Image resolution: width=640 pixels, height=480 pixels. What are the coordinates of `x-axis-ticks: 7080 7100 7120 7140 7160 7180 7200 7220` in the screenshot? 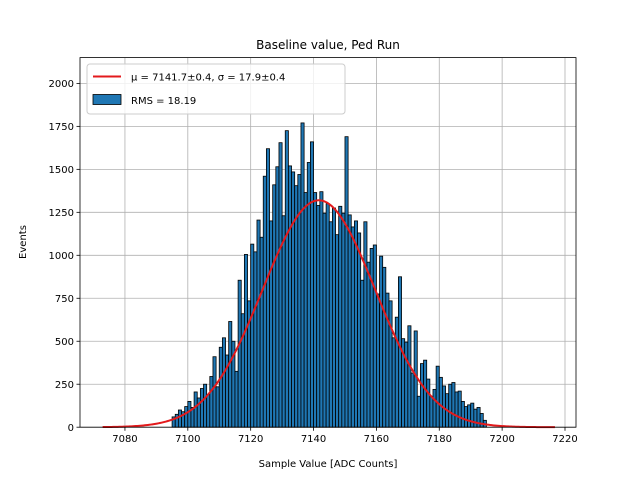 It's located at (345, 436).